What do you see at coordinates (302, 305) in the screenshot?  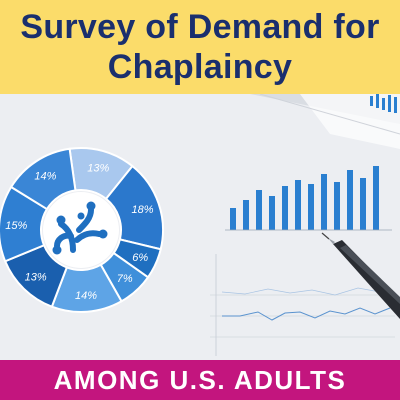 I see `background-line-chart` at bounding box center [302, 305].